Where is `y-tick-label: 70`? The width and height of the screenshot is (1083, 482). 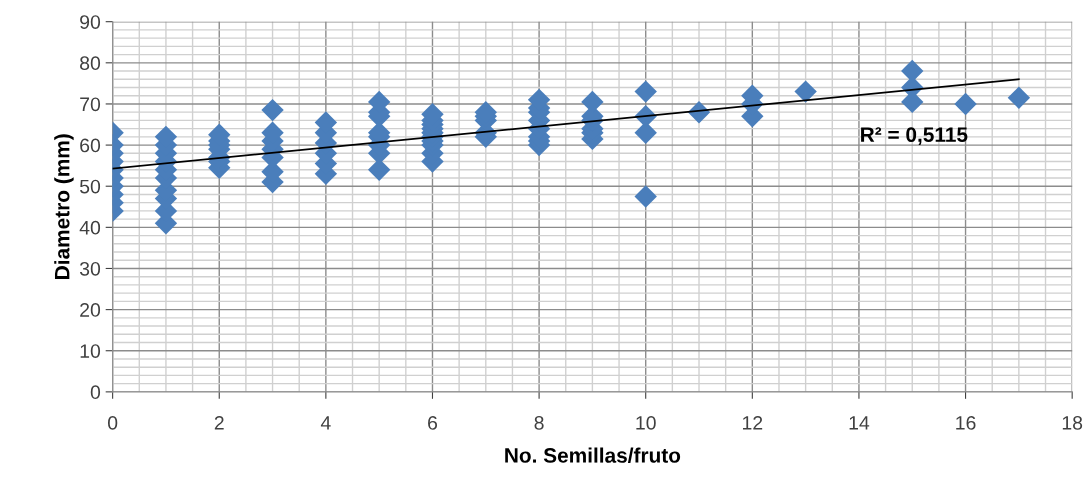 y-tick-label: 70 is located at coordinates (90, 104).